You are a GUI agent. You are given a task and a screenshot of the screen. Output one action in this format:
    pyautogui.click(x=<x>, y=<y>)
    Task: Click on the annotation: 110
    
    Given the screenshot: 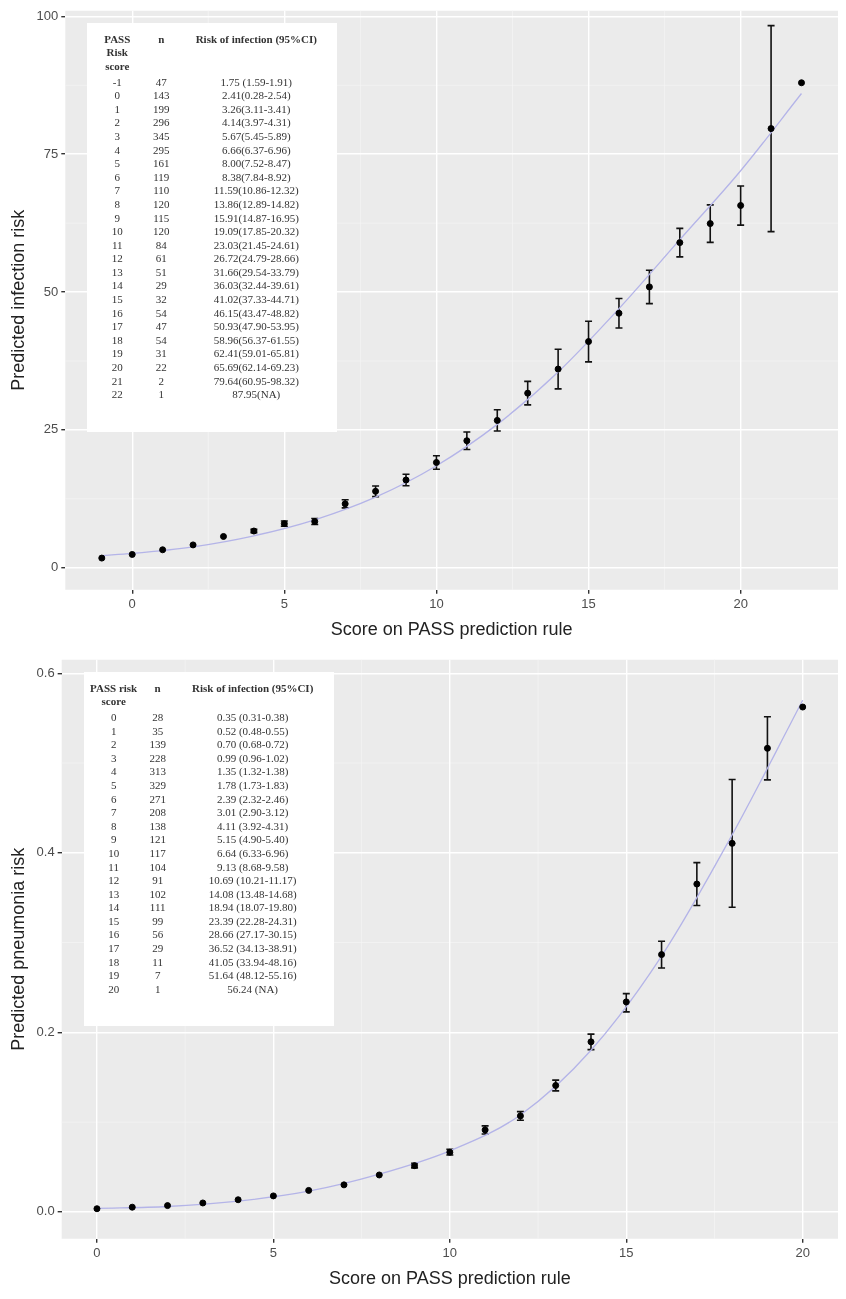 What is the action you would take?
    pyautogui.click(x=161, y=191)
    